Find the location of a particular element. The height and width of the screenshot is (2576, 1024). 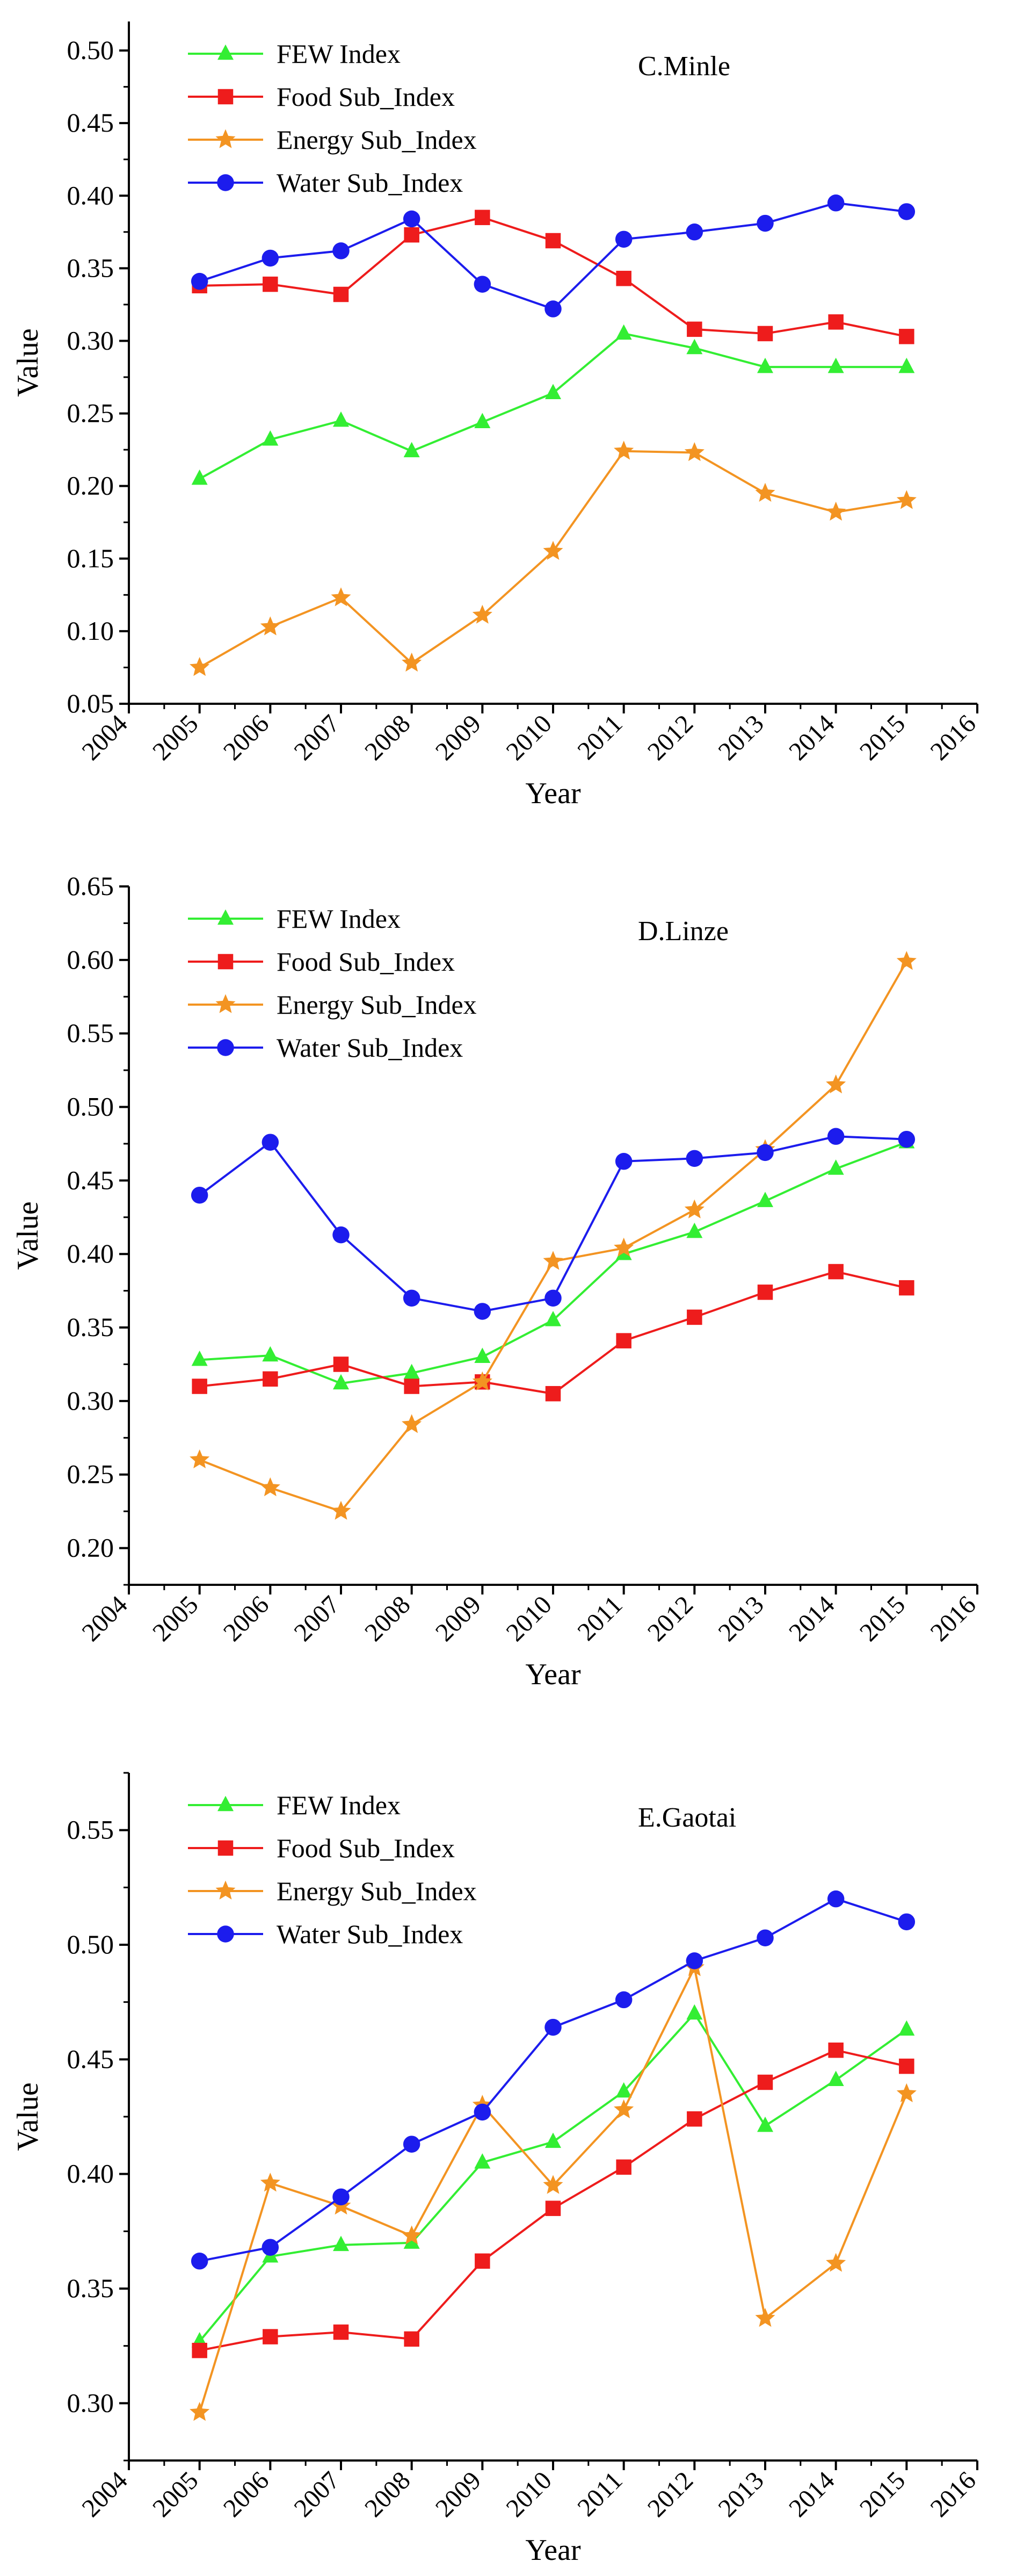

x-tick-label: 2011 is located at coordinates (600, 737).